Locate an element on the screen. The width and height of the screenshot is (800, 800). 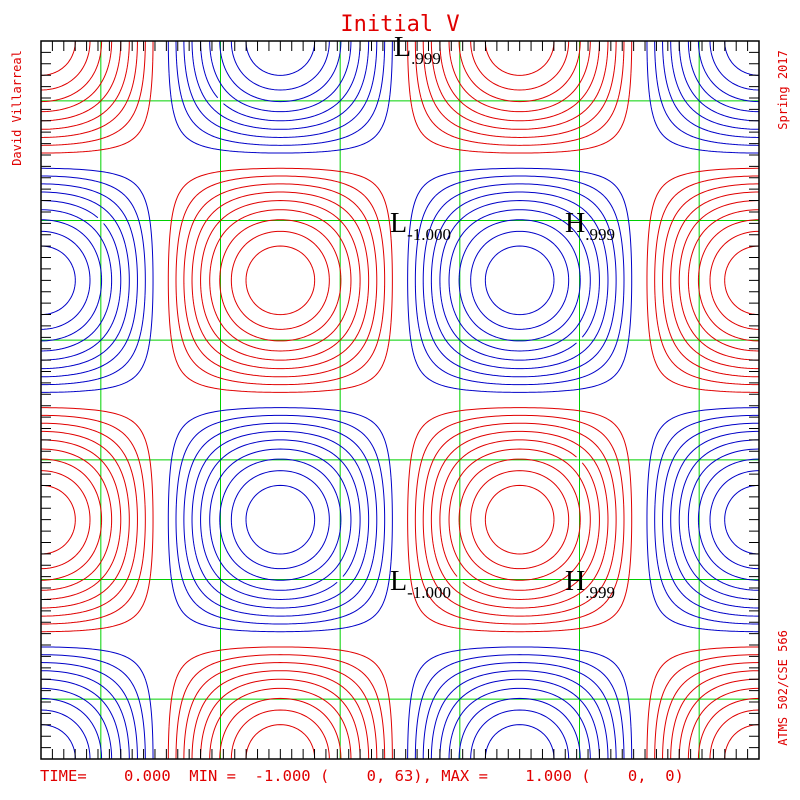
author-label: David Villarreal is located at coordinates (17, 108).